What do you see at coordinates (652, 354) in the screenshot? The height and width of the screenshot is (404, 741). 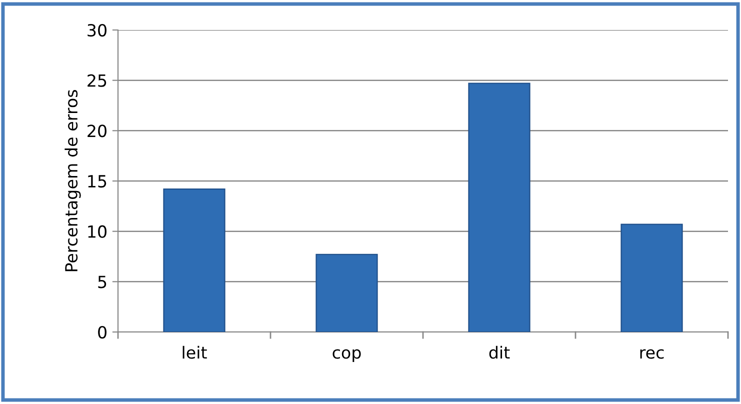 I see `x-tick-label: rec` at bounding box center [652, 354].